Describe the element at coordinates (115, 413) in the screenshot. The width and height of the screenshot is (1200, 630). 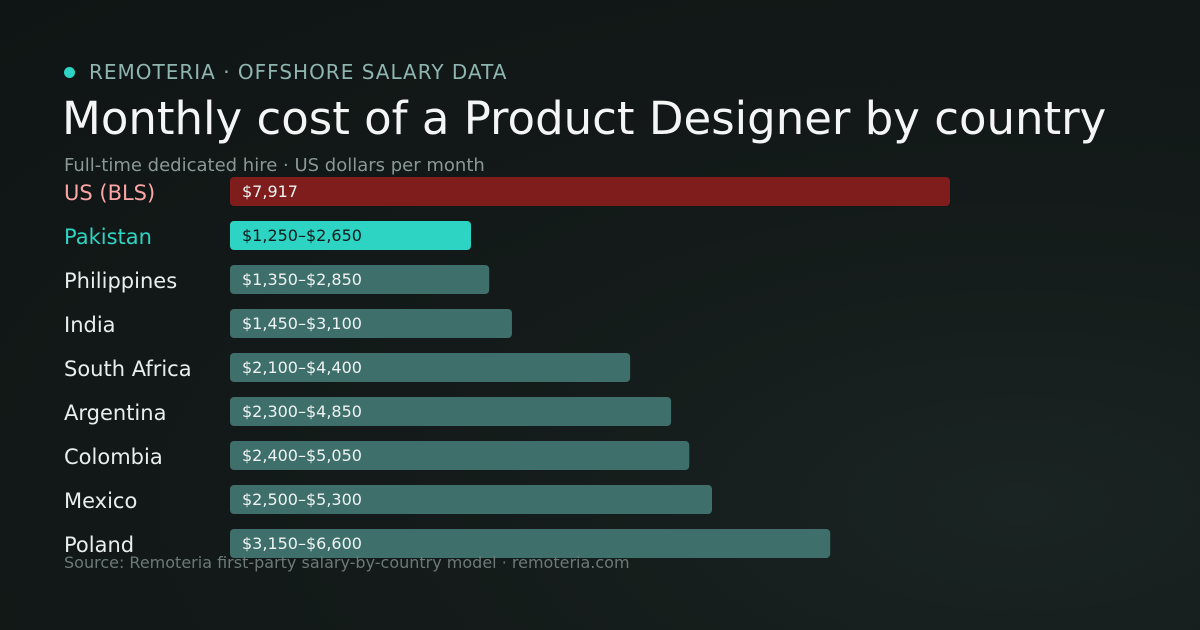
I see `category-label: Argentina` at that location.